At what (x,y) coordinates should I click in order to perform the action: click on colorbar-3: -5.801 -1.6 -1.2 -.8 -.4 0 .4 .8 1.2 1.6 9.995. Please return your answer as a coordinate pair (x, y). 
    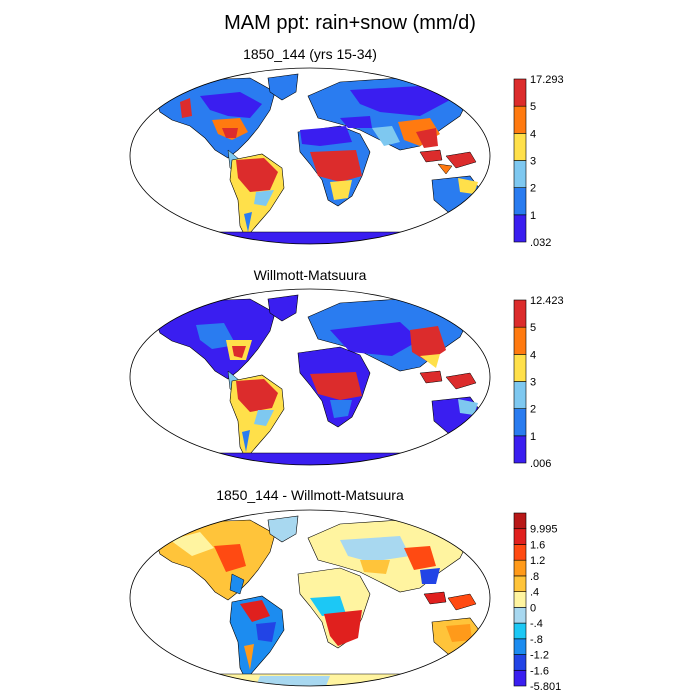
    Looking at the image, I should click on (537, 602).